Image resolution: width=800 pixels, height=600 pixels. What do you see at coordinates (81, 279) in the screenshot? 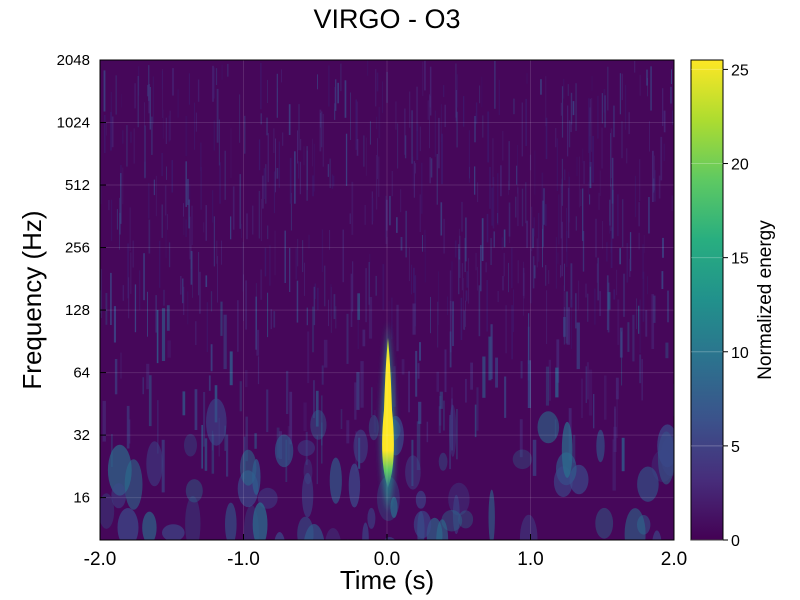
I see `y-axis: 16 32 64 128 256 512 1024 2048` at bounding box center [81, 279].